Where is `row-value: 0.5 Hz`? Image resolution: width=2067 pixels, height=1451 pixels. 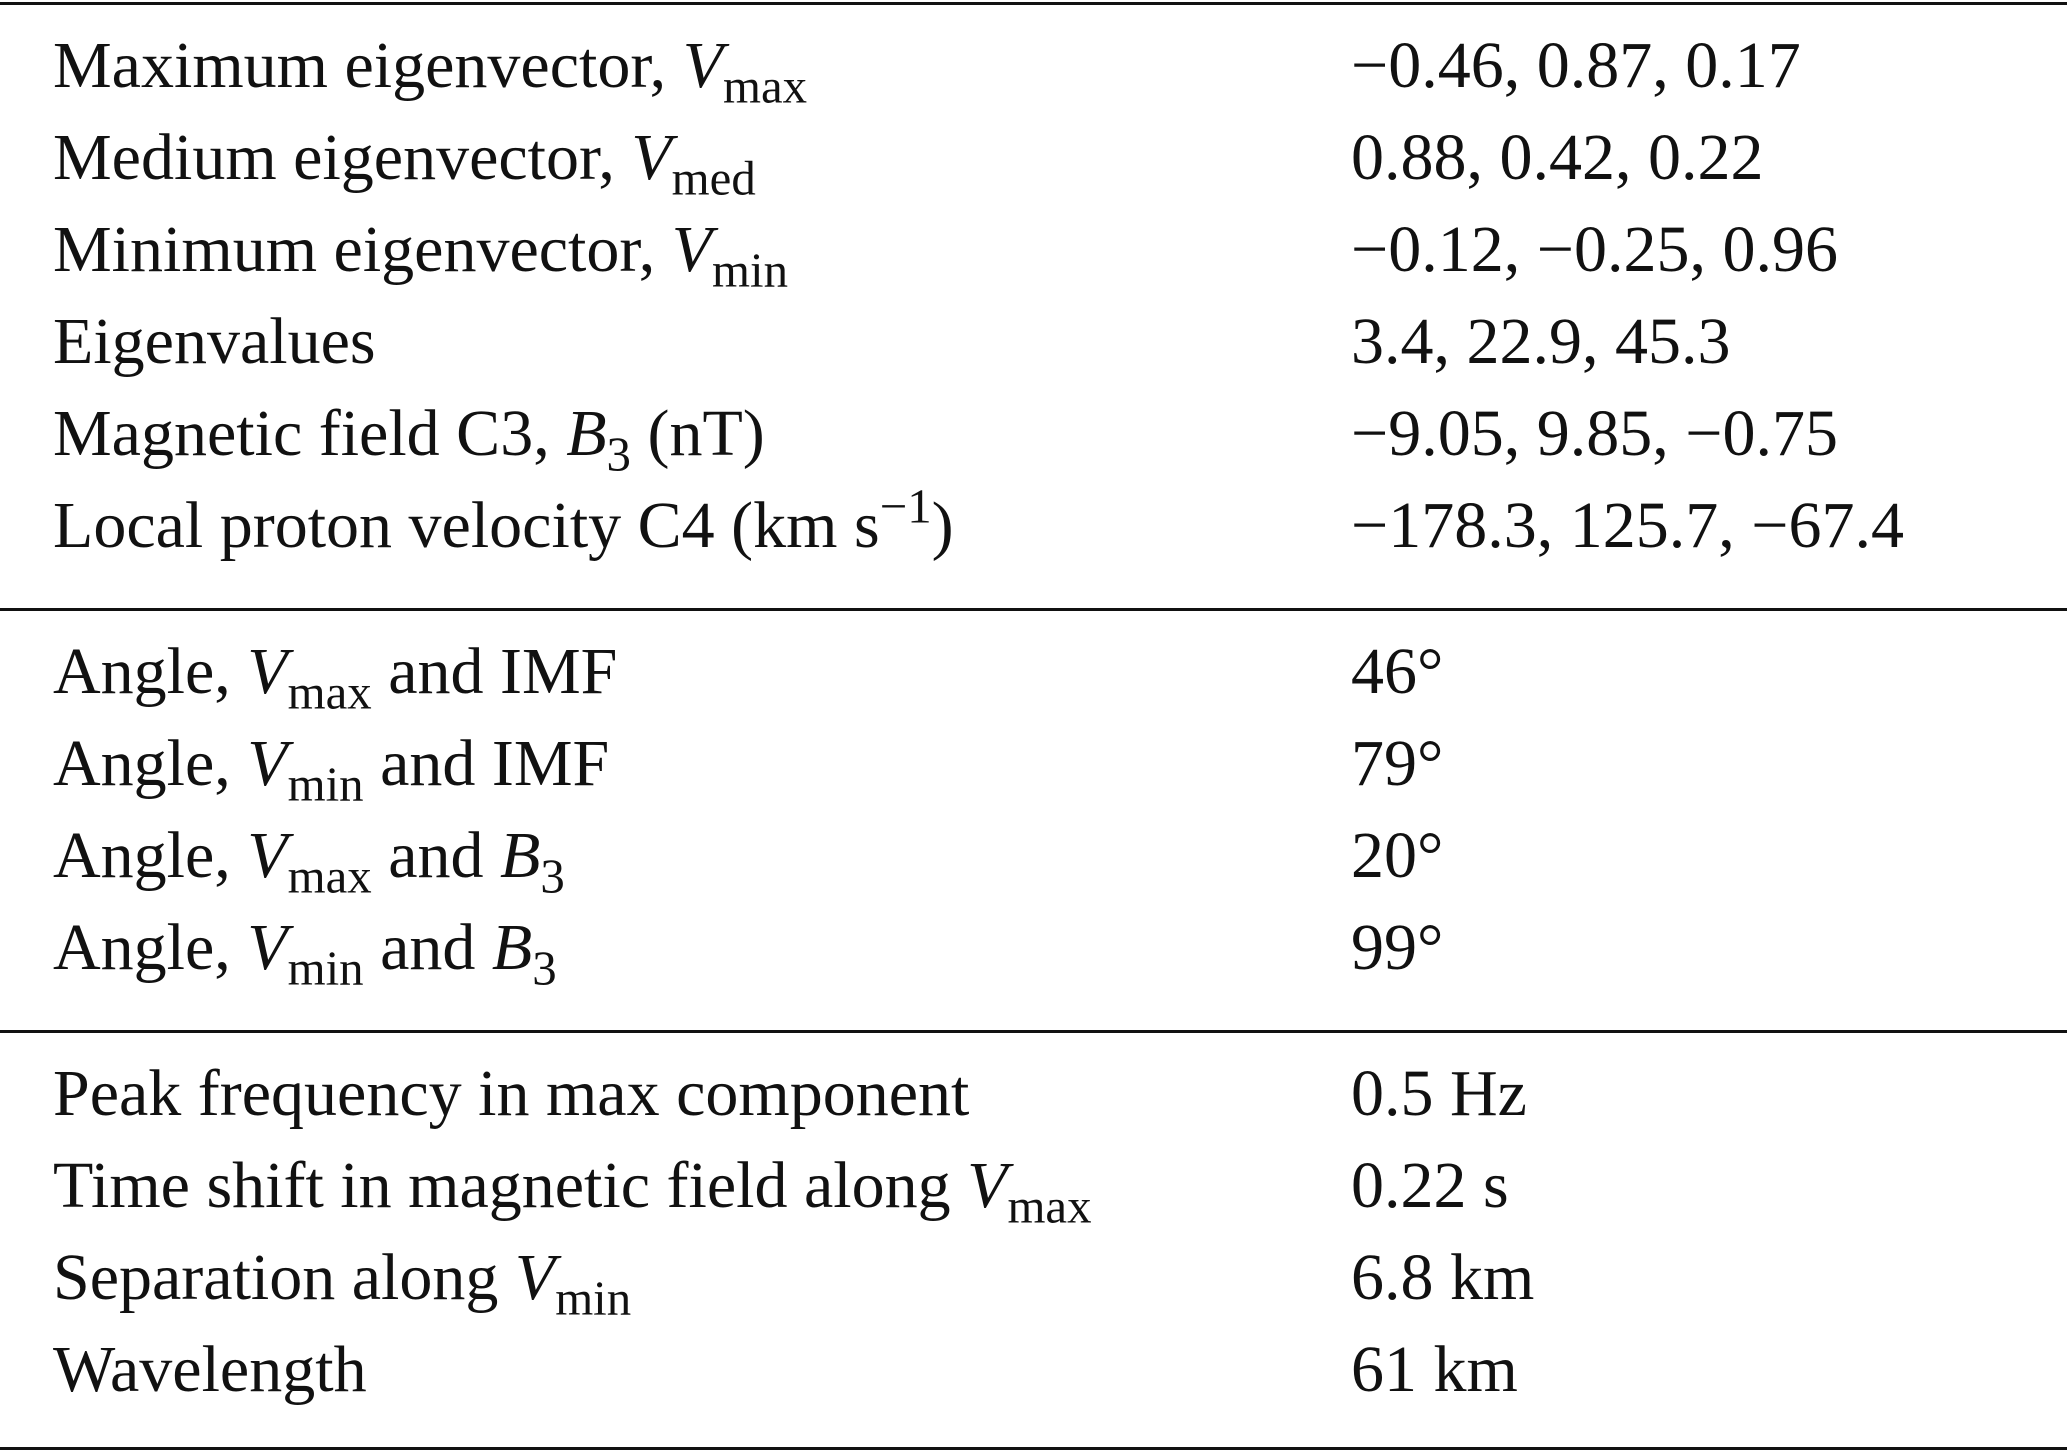
row-value: 0.5 Hz is located at coordinates (1439, 1093).